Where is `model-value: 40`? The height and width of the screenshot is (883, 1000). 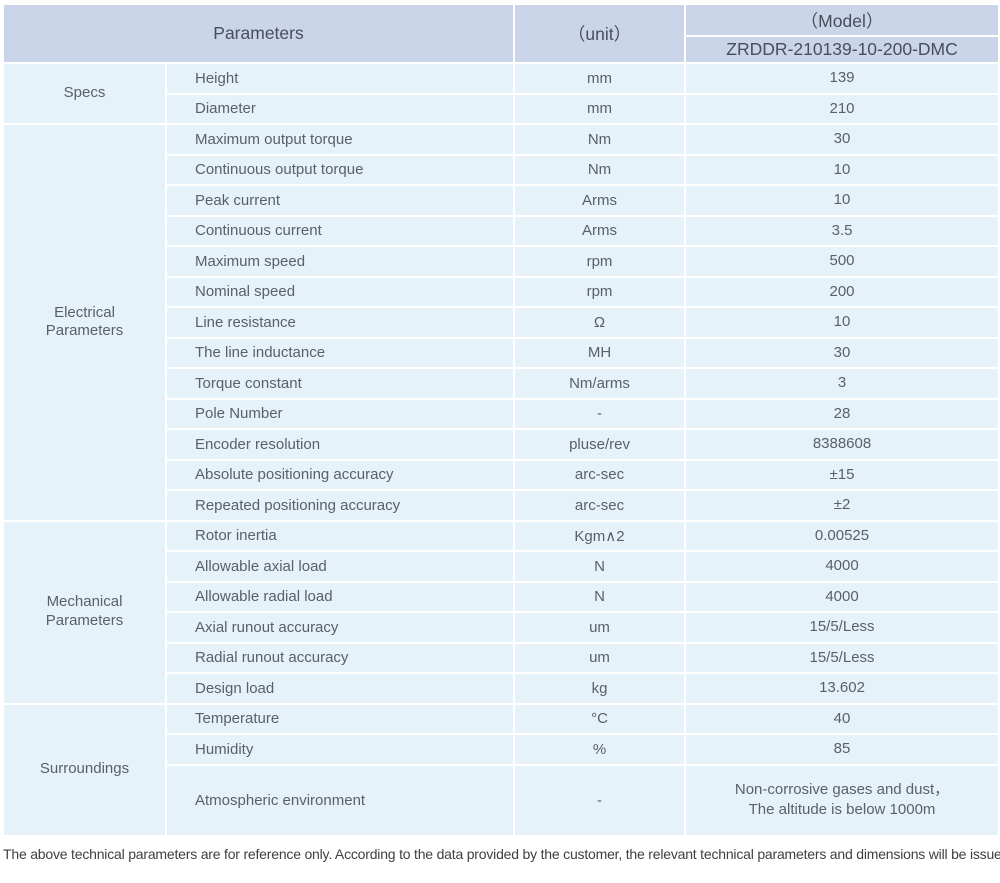
model-value: 40 is located at coordinates (842, 718).